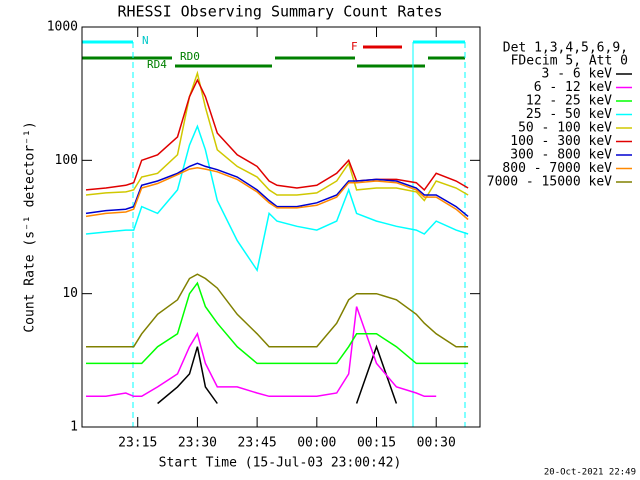 The height and width of the screenshot is (480, 640). What do you see at coordinates (30, 226) in the screenshot?
I see `y-axis-label: Count Rate (s⁻¹ detector⁻¹)` at bounding box center [30, 226].